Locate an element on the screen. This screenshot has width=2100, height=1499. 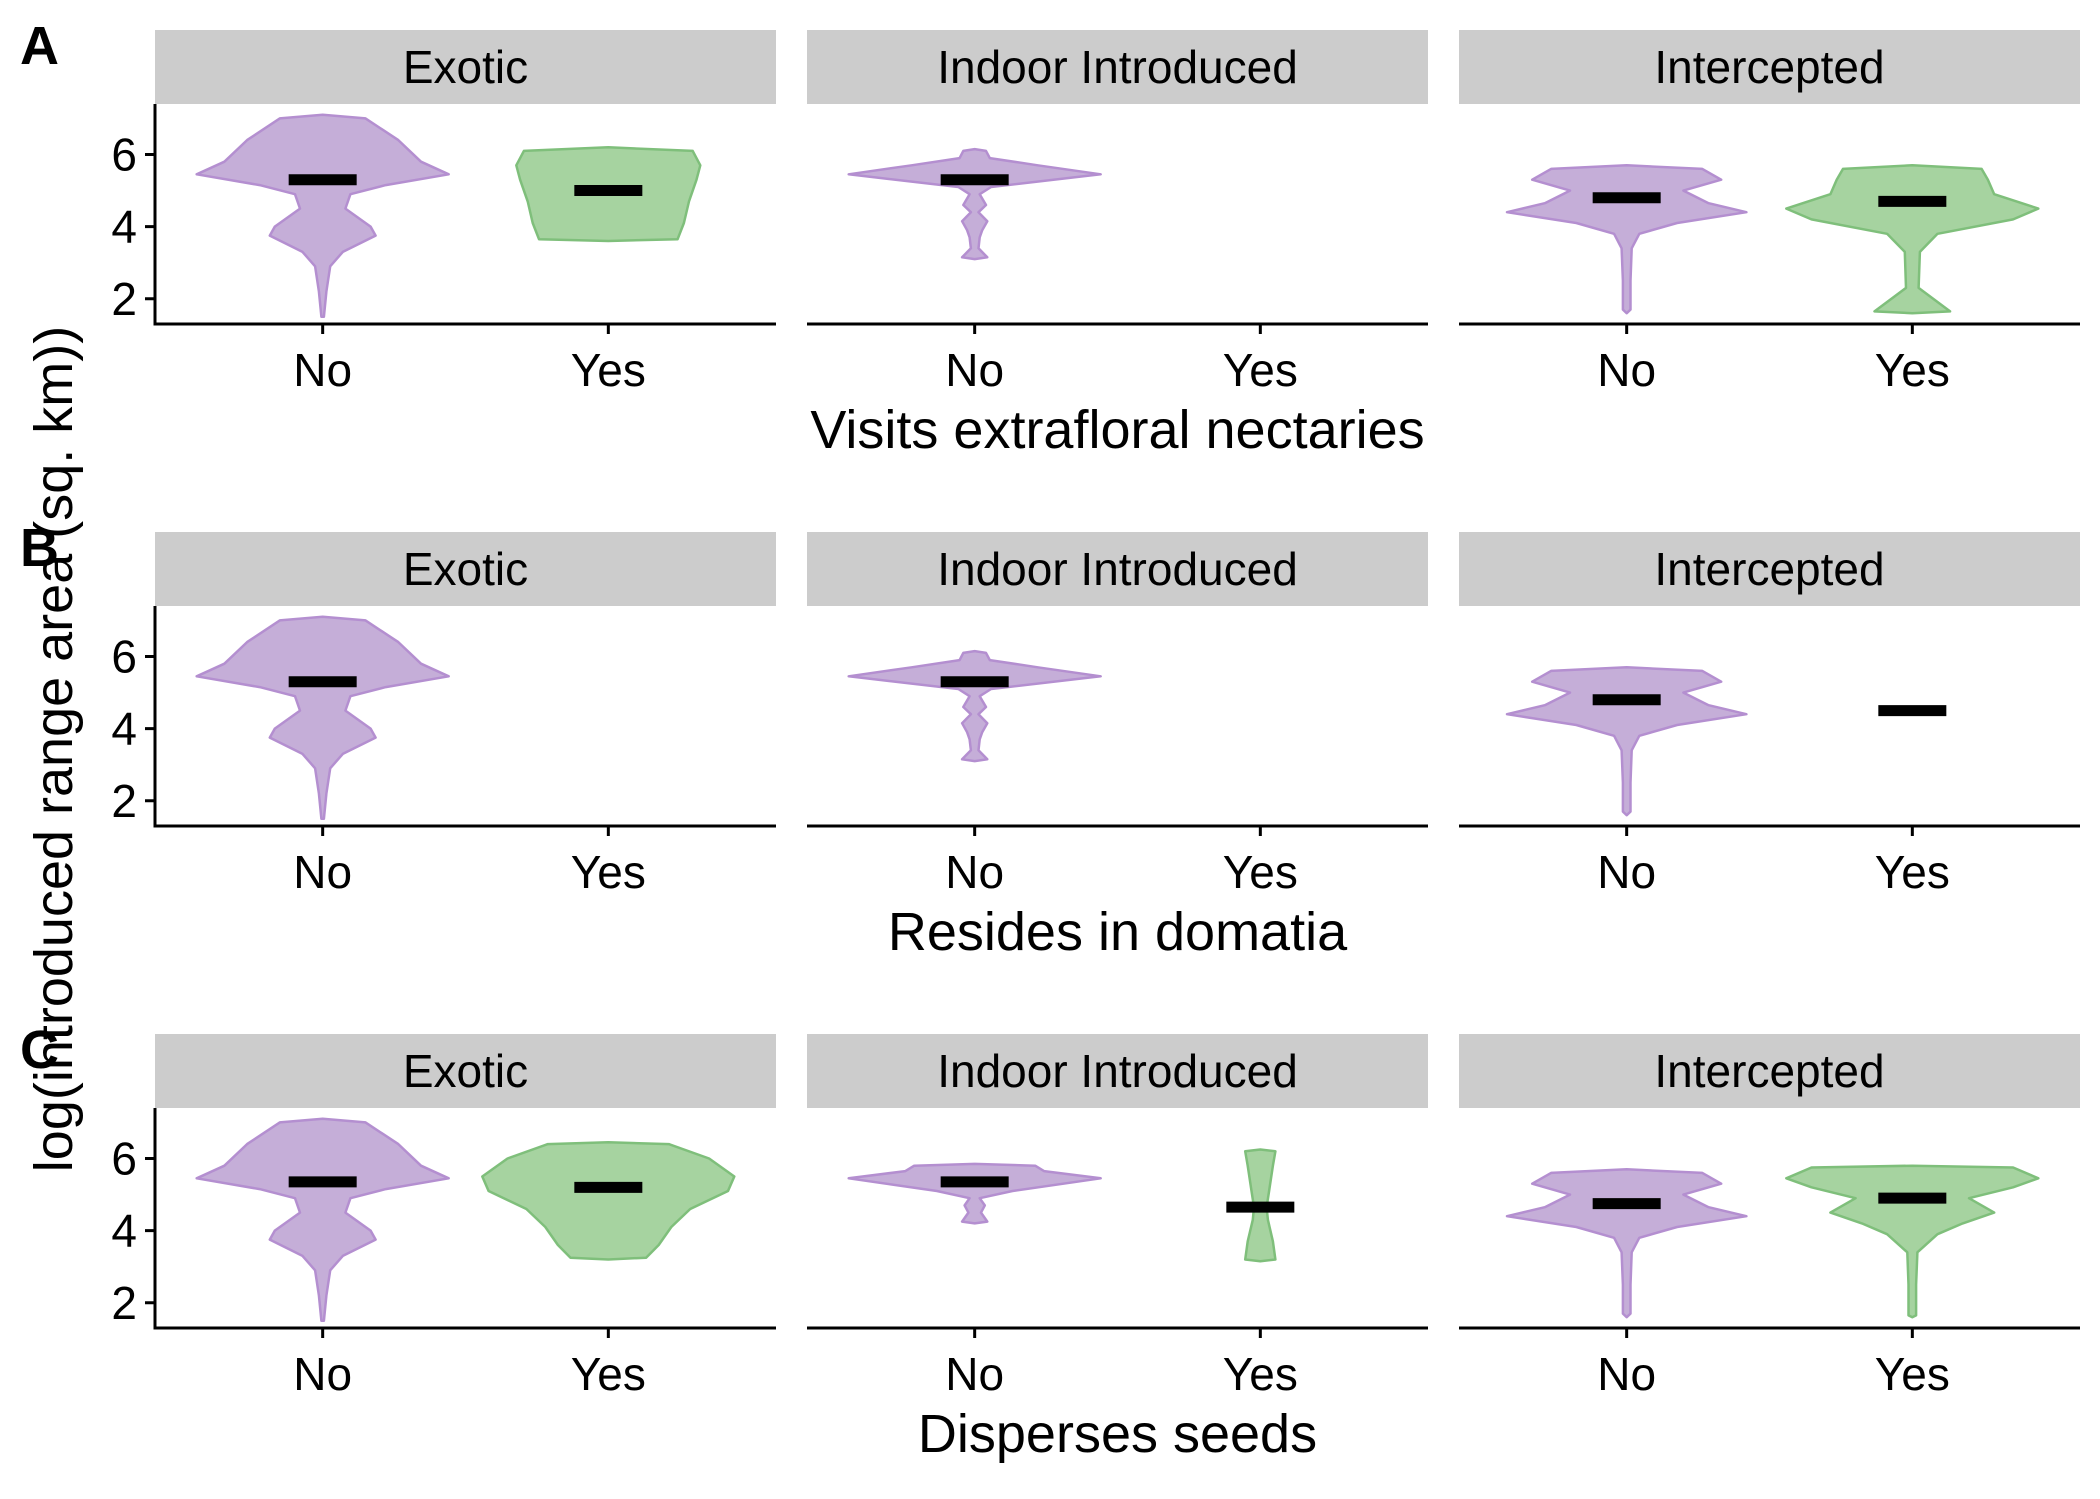
y-axis-title: log(introduced range area (sq. km)) is located at coordinates (54, 749).